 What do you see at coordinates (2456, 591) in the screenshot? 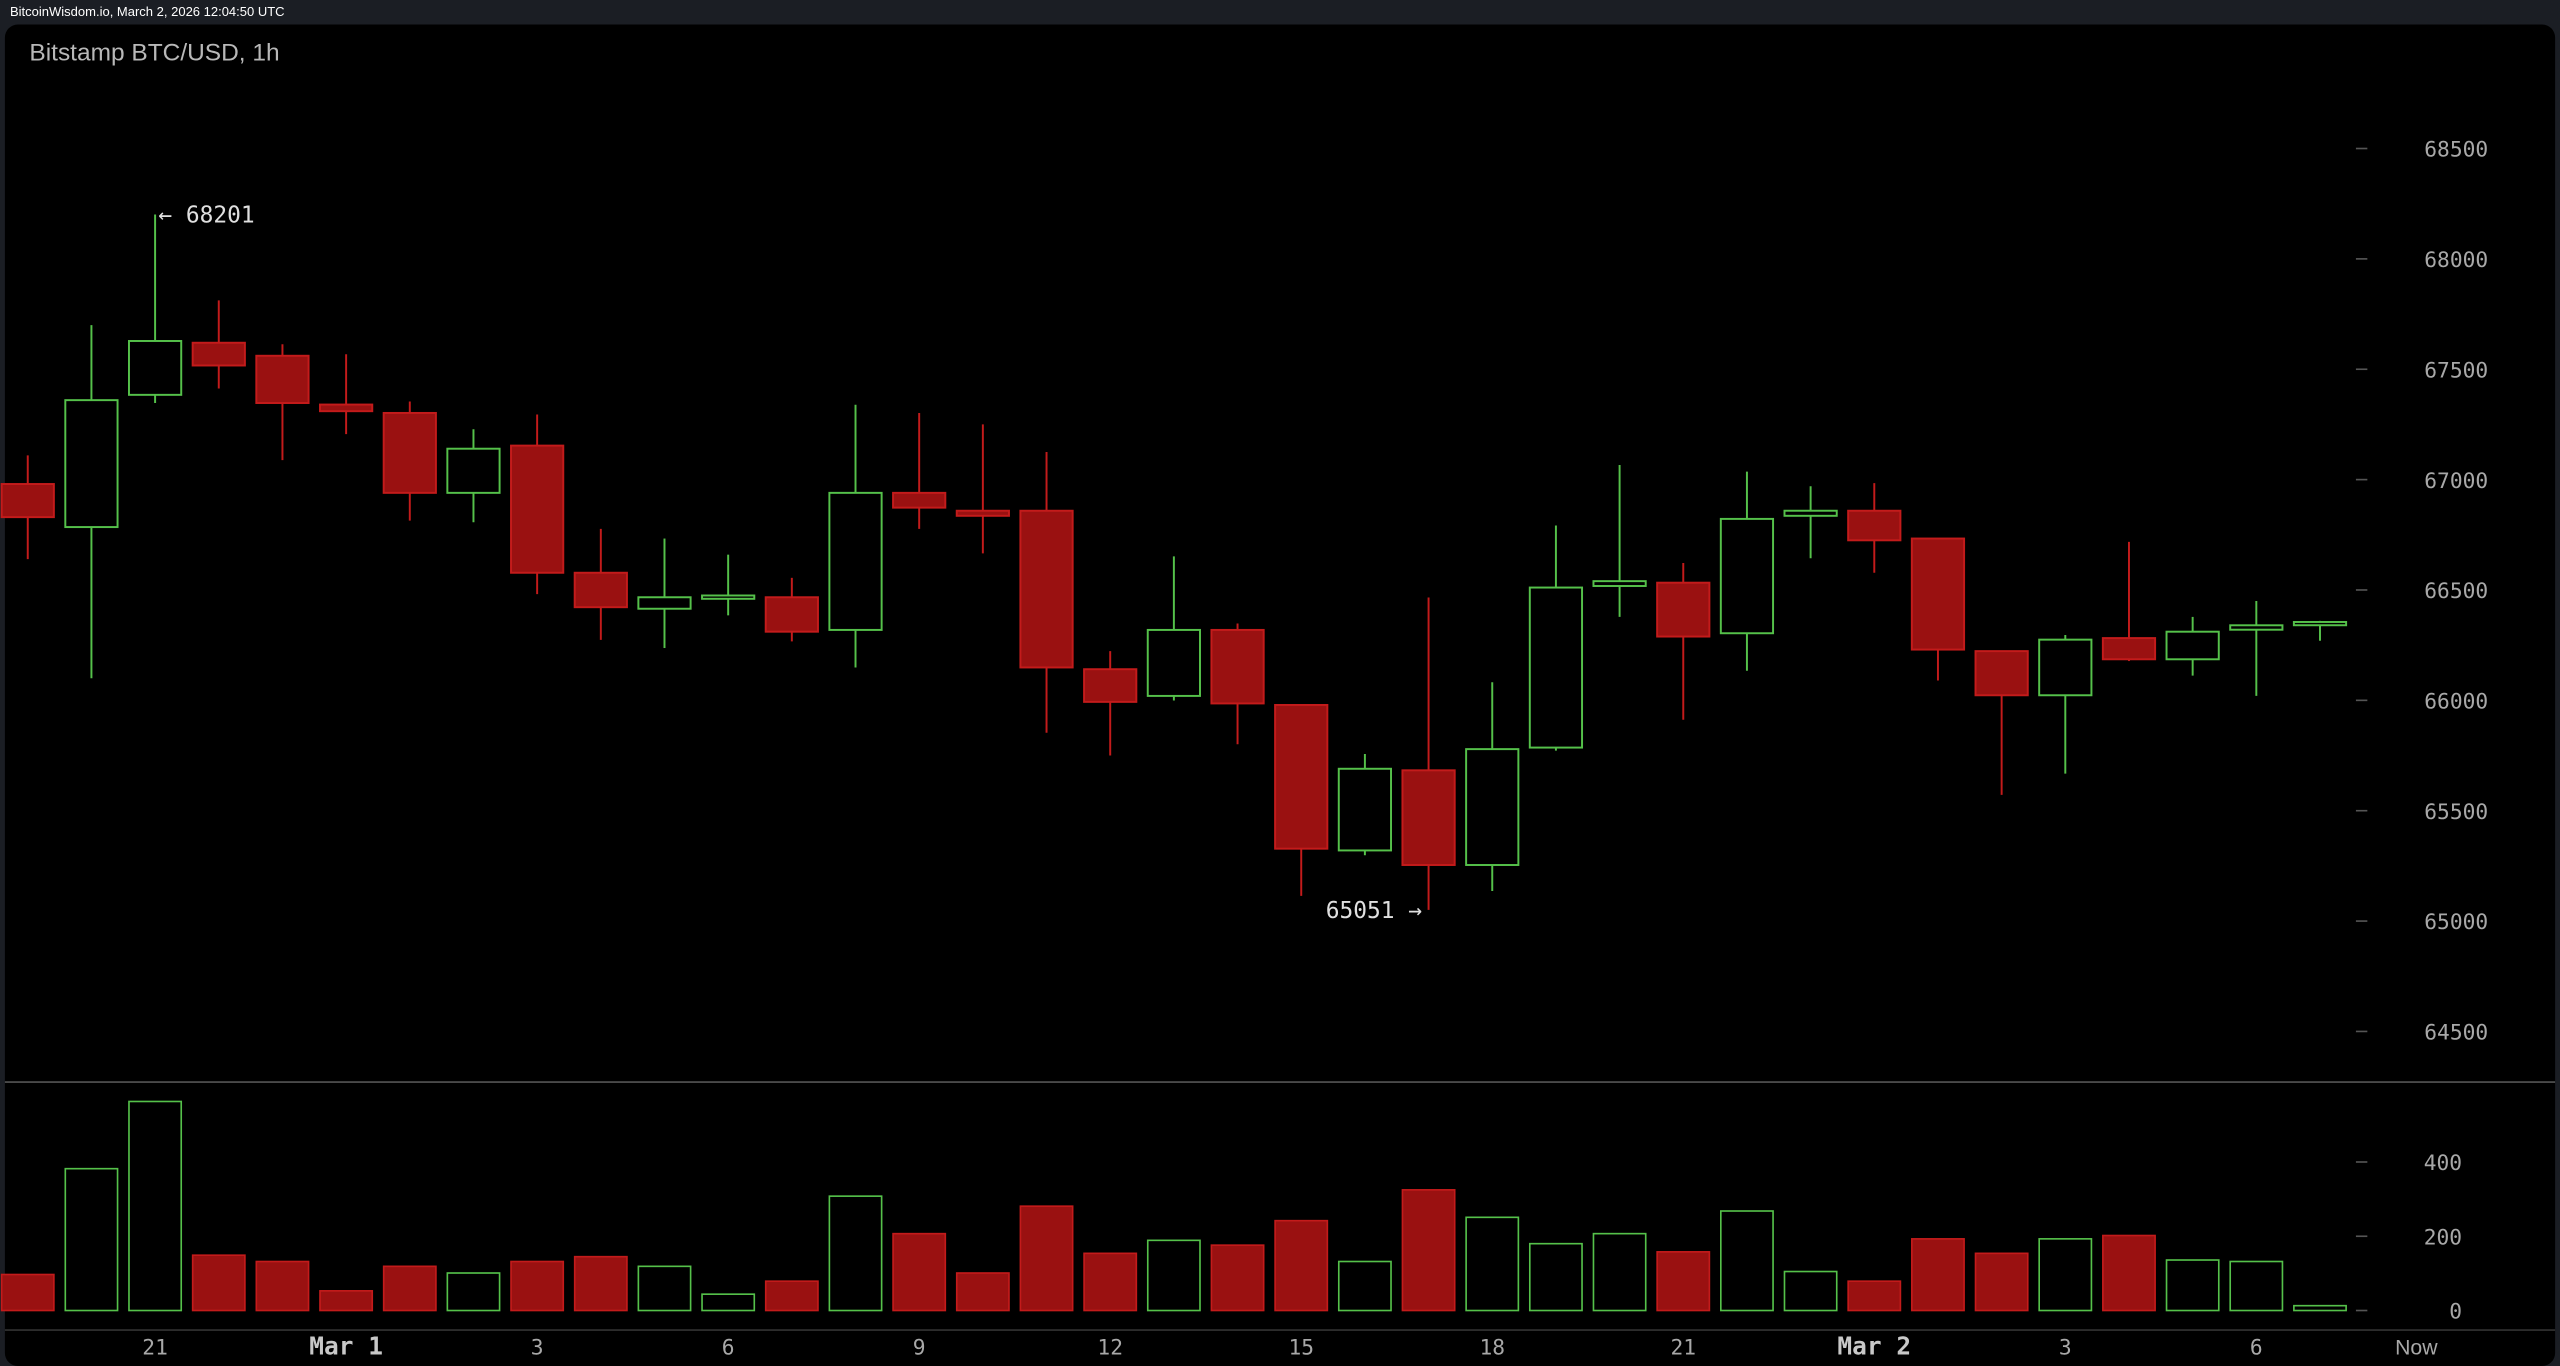
I see `y-tick-label: 66500` at bounding box center [2456, 591].